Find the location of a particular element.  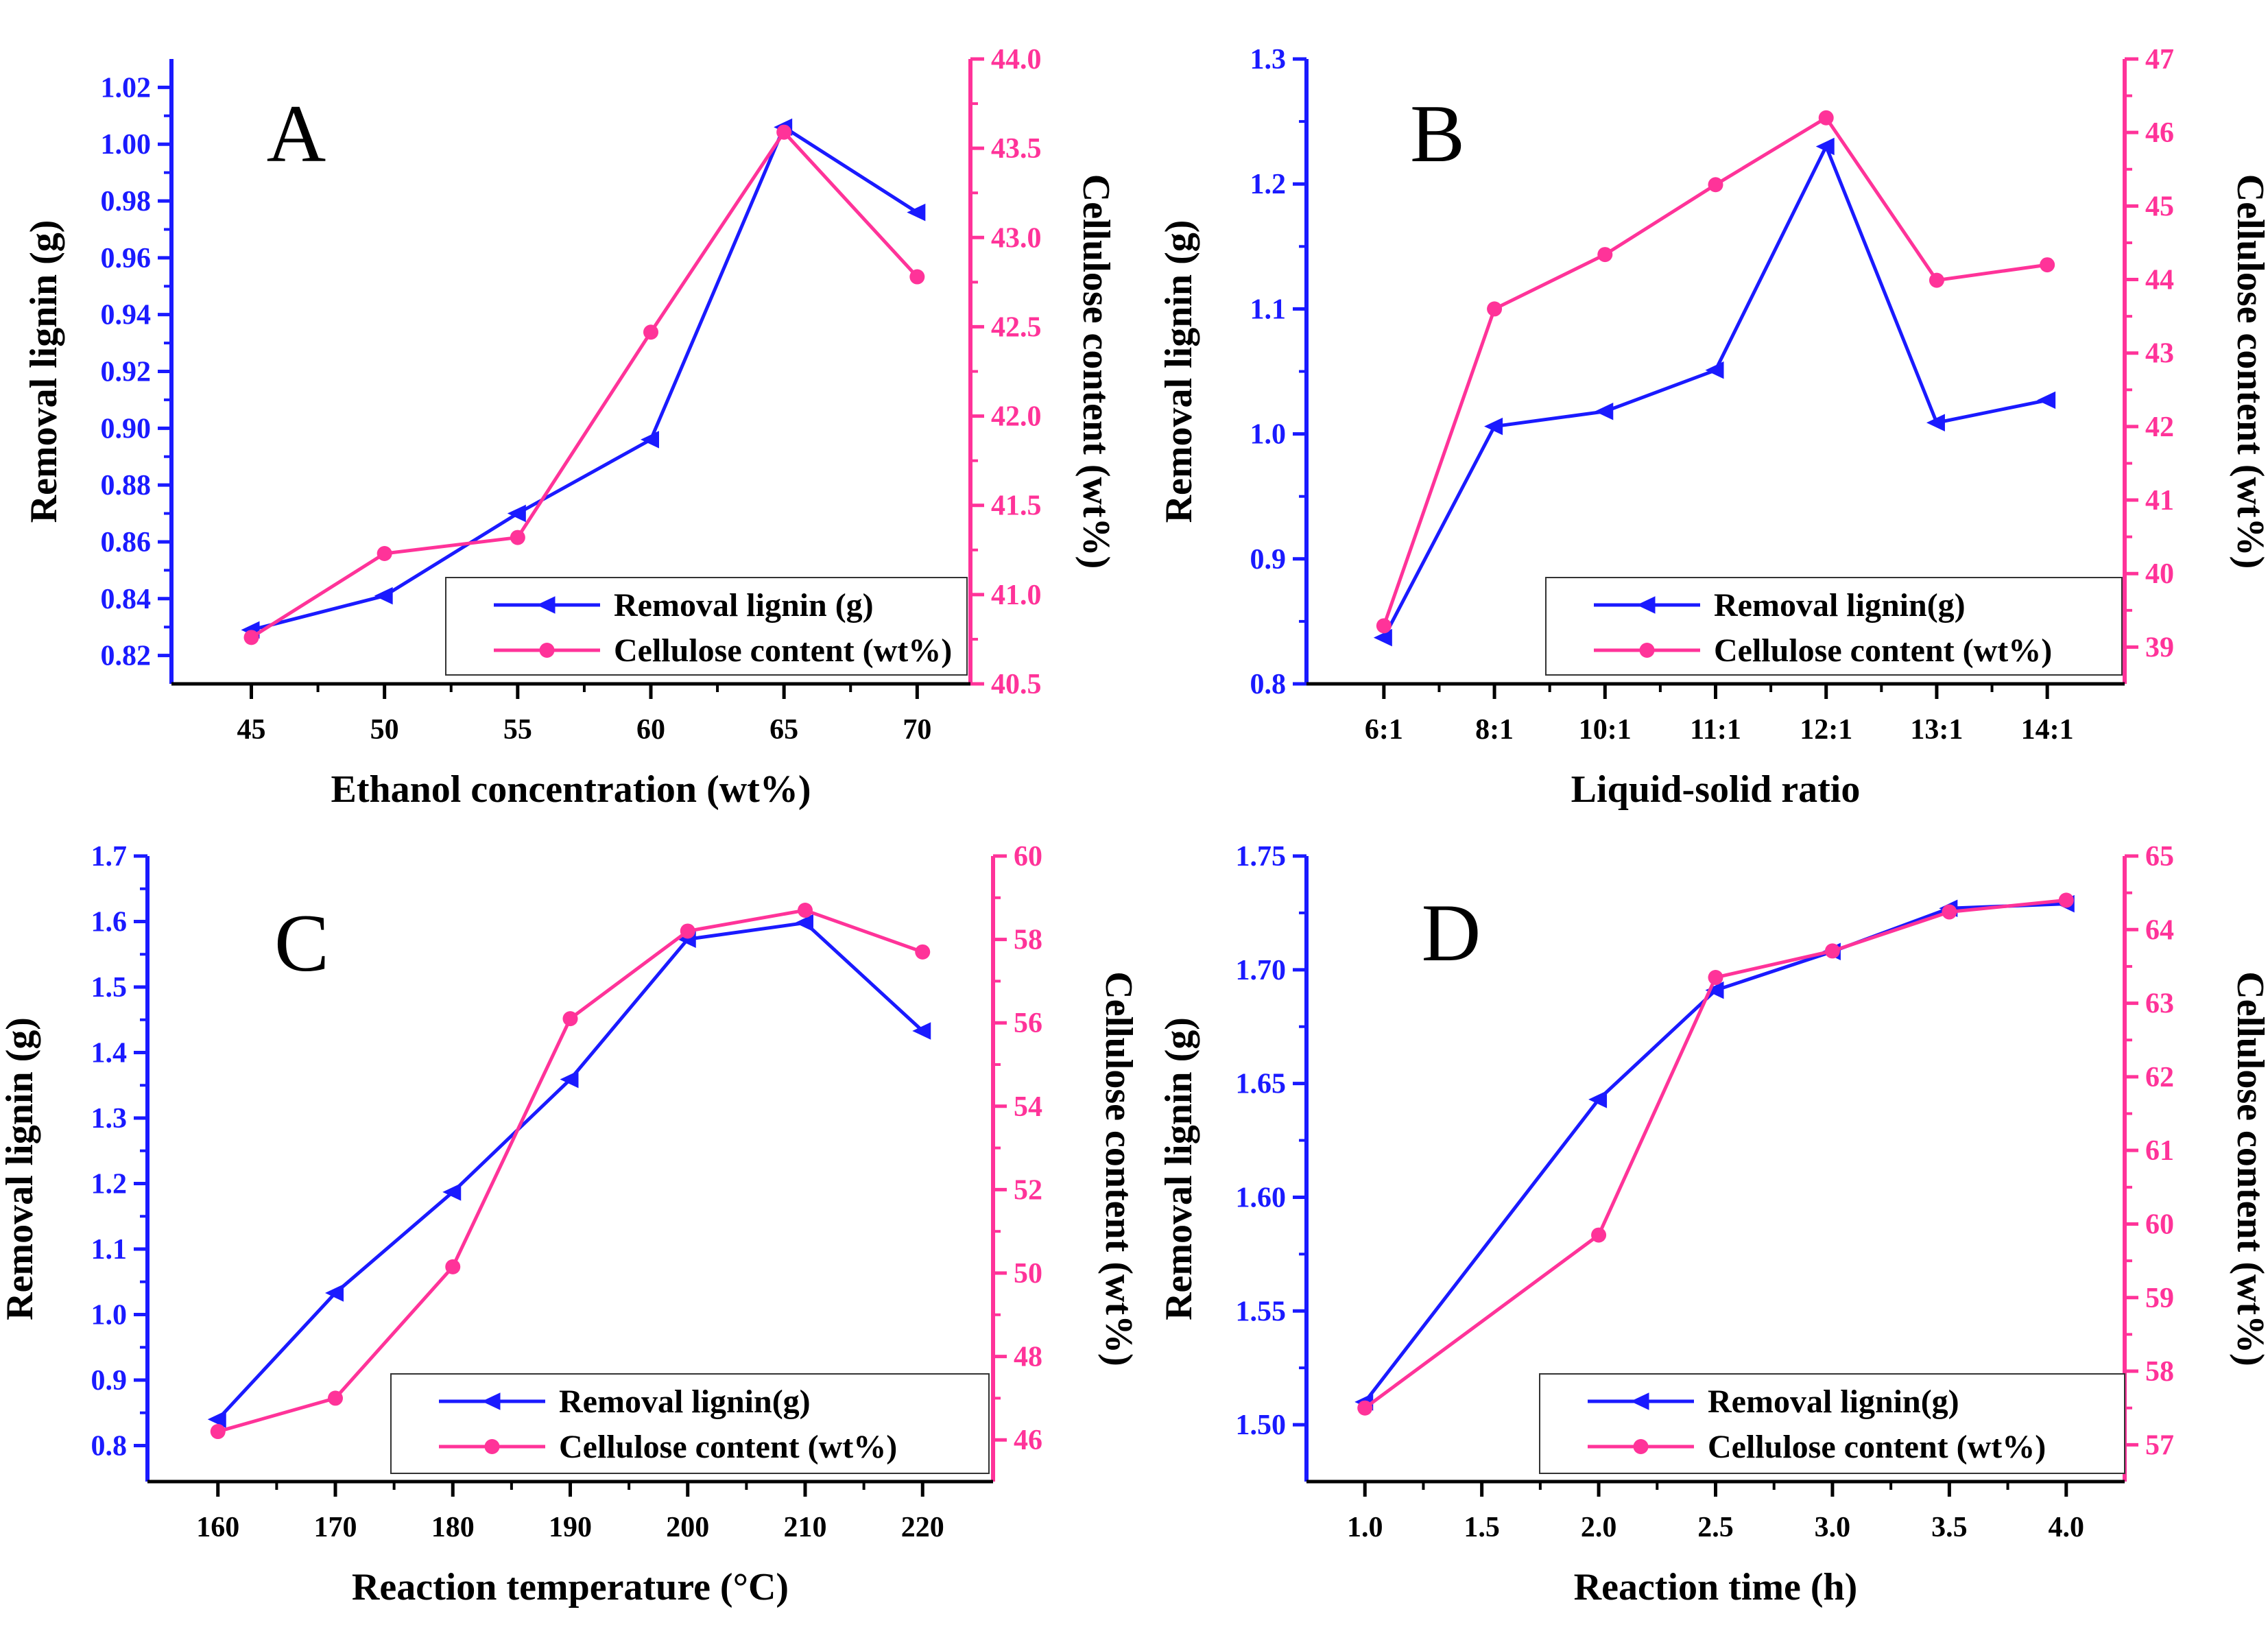

right-y-tick-label: 45 is located at coordinates (2159, 206).